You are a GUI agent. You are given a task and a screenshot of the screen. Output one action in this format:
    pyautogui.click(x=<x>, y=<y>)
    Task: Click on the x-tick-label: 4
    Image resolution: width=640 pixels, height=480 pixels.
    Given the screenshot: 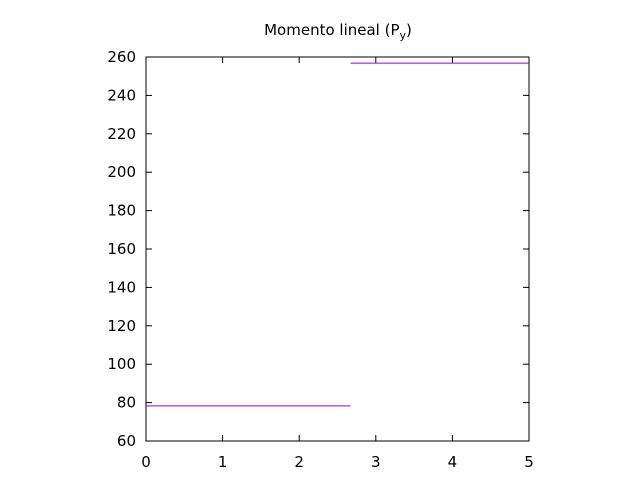 What is the action you would take?
    pyautogui.click(x=453, y=462)
    